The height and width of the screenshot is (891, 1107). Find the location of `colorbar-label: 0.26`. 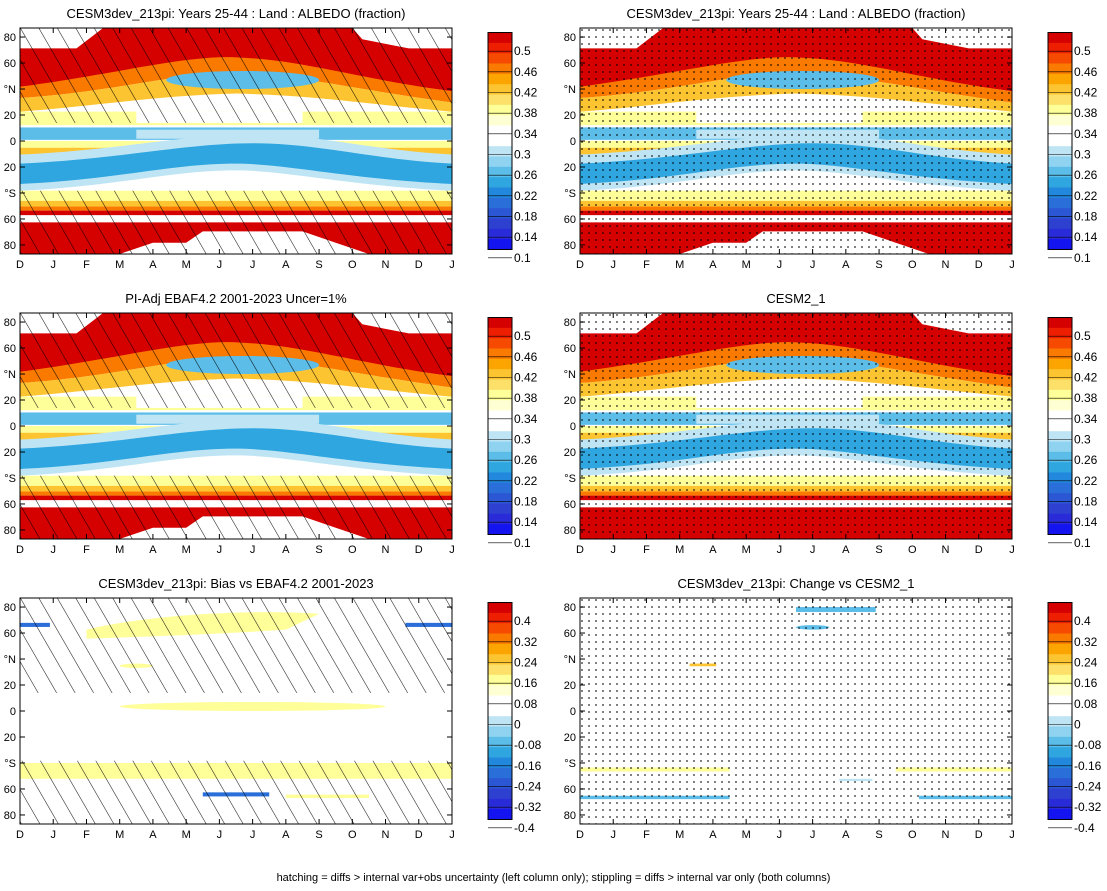

colorbar-label: 0.26 is located at coordinates (1086, 175).